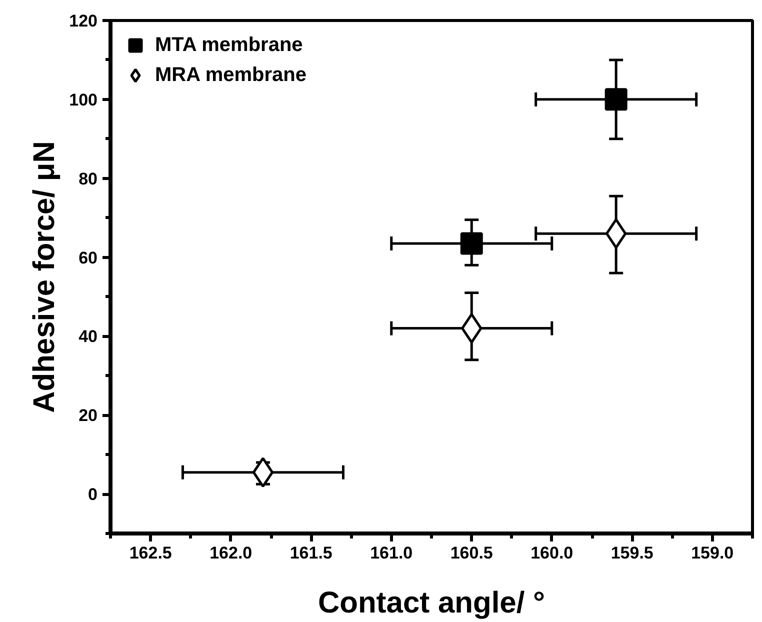 Image resolution: width=762 pixels, height=622 pixels. Describe the element at coordinates (150, 553) in the screenshot. I see `x-tick-label: 162.5` at that location.